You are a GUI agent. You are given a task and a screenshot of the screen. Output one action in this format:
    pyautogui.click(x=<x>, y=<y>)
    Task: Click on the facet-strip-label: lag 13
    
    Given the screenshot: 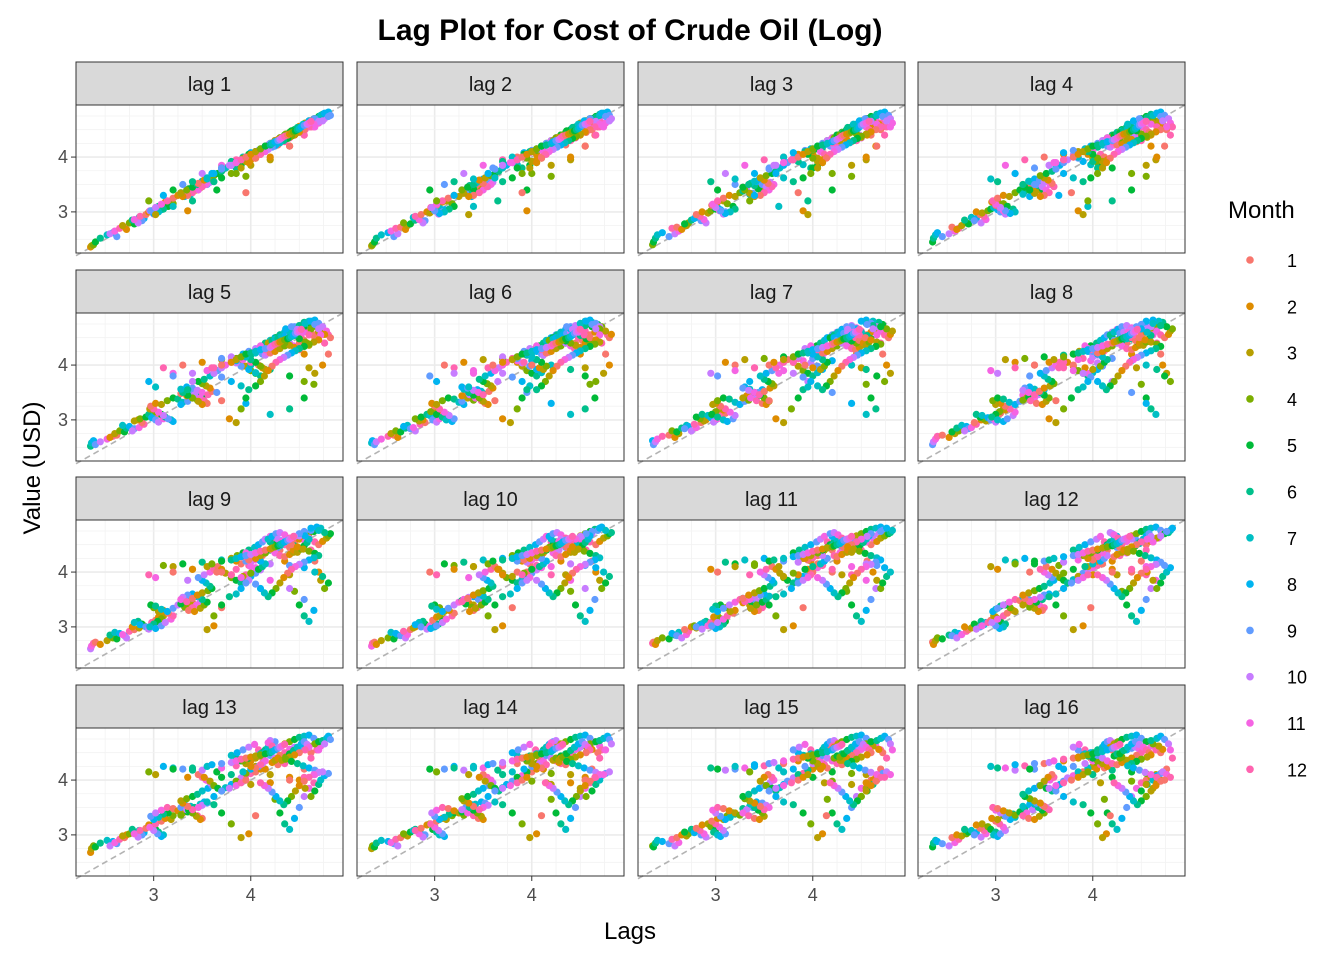 What is the action you would take?
    pyautogui.click(x=209, y=708)
    